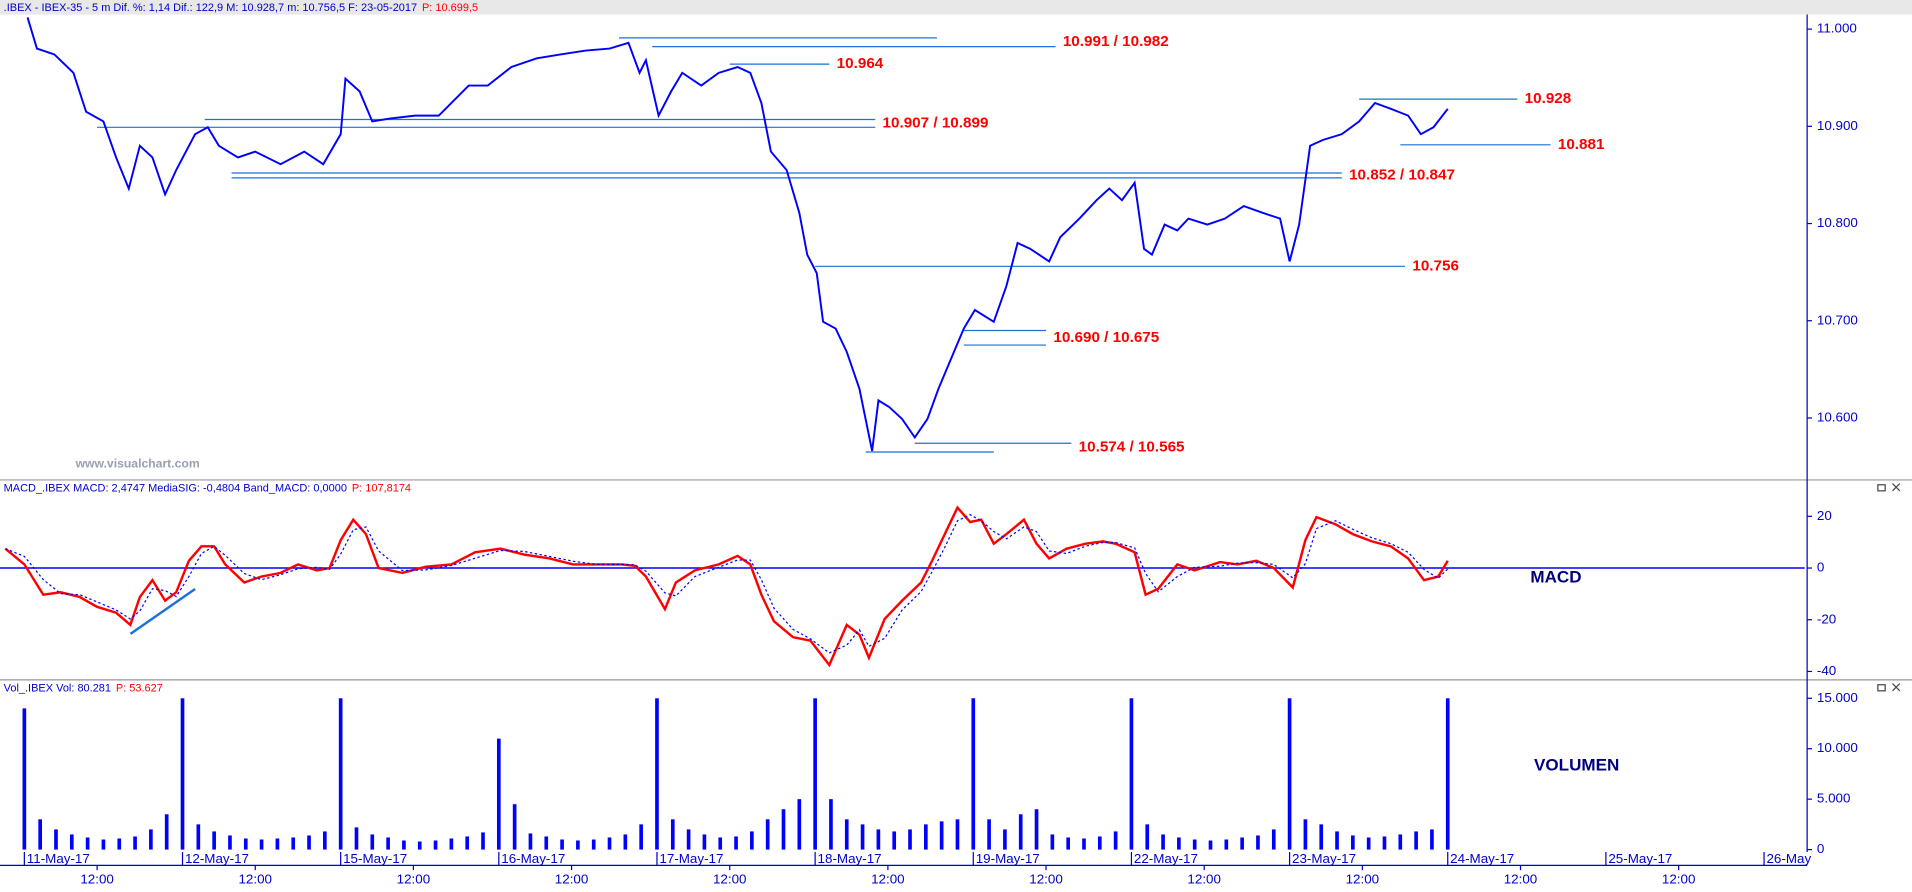  Describe the element at coordinates (850, 858) in the screenshot. I see `x-tick-label: 18-May-17` at that location.